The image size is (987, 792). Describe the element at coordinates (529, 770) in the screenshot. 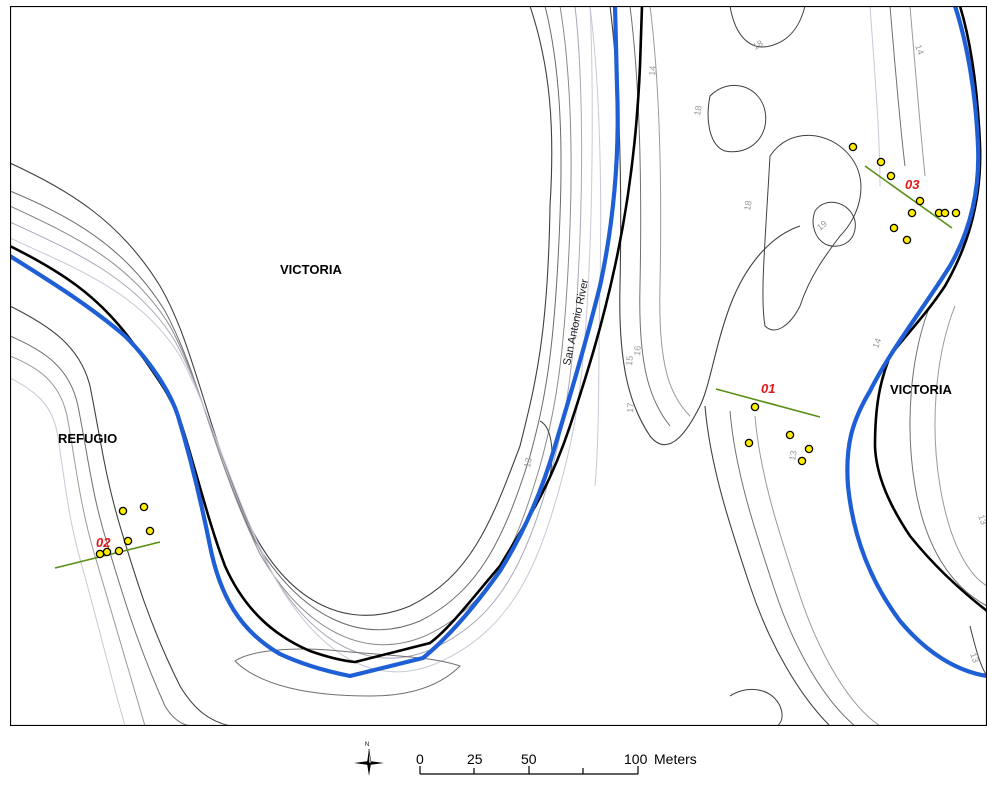

I see `scale-bar` at that location.